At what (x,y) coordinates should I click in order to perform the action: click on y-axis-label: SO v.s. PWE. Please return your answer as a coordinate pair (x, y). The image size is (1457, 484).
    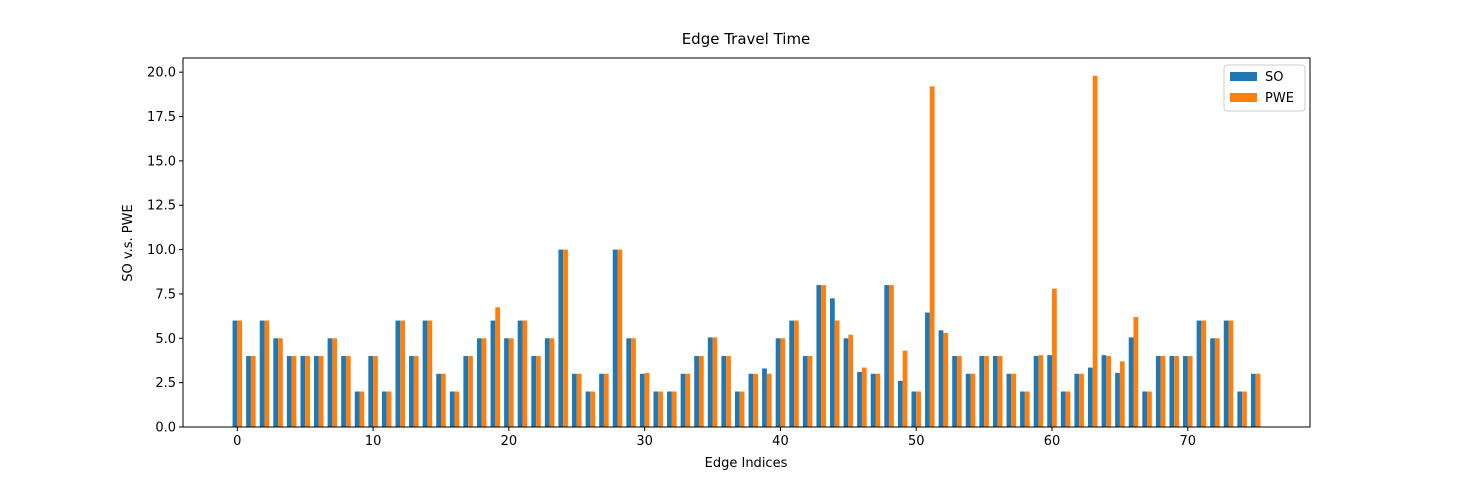
    Looking at the image, I should click on (128, 242).